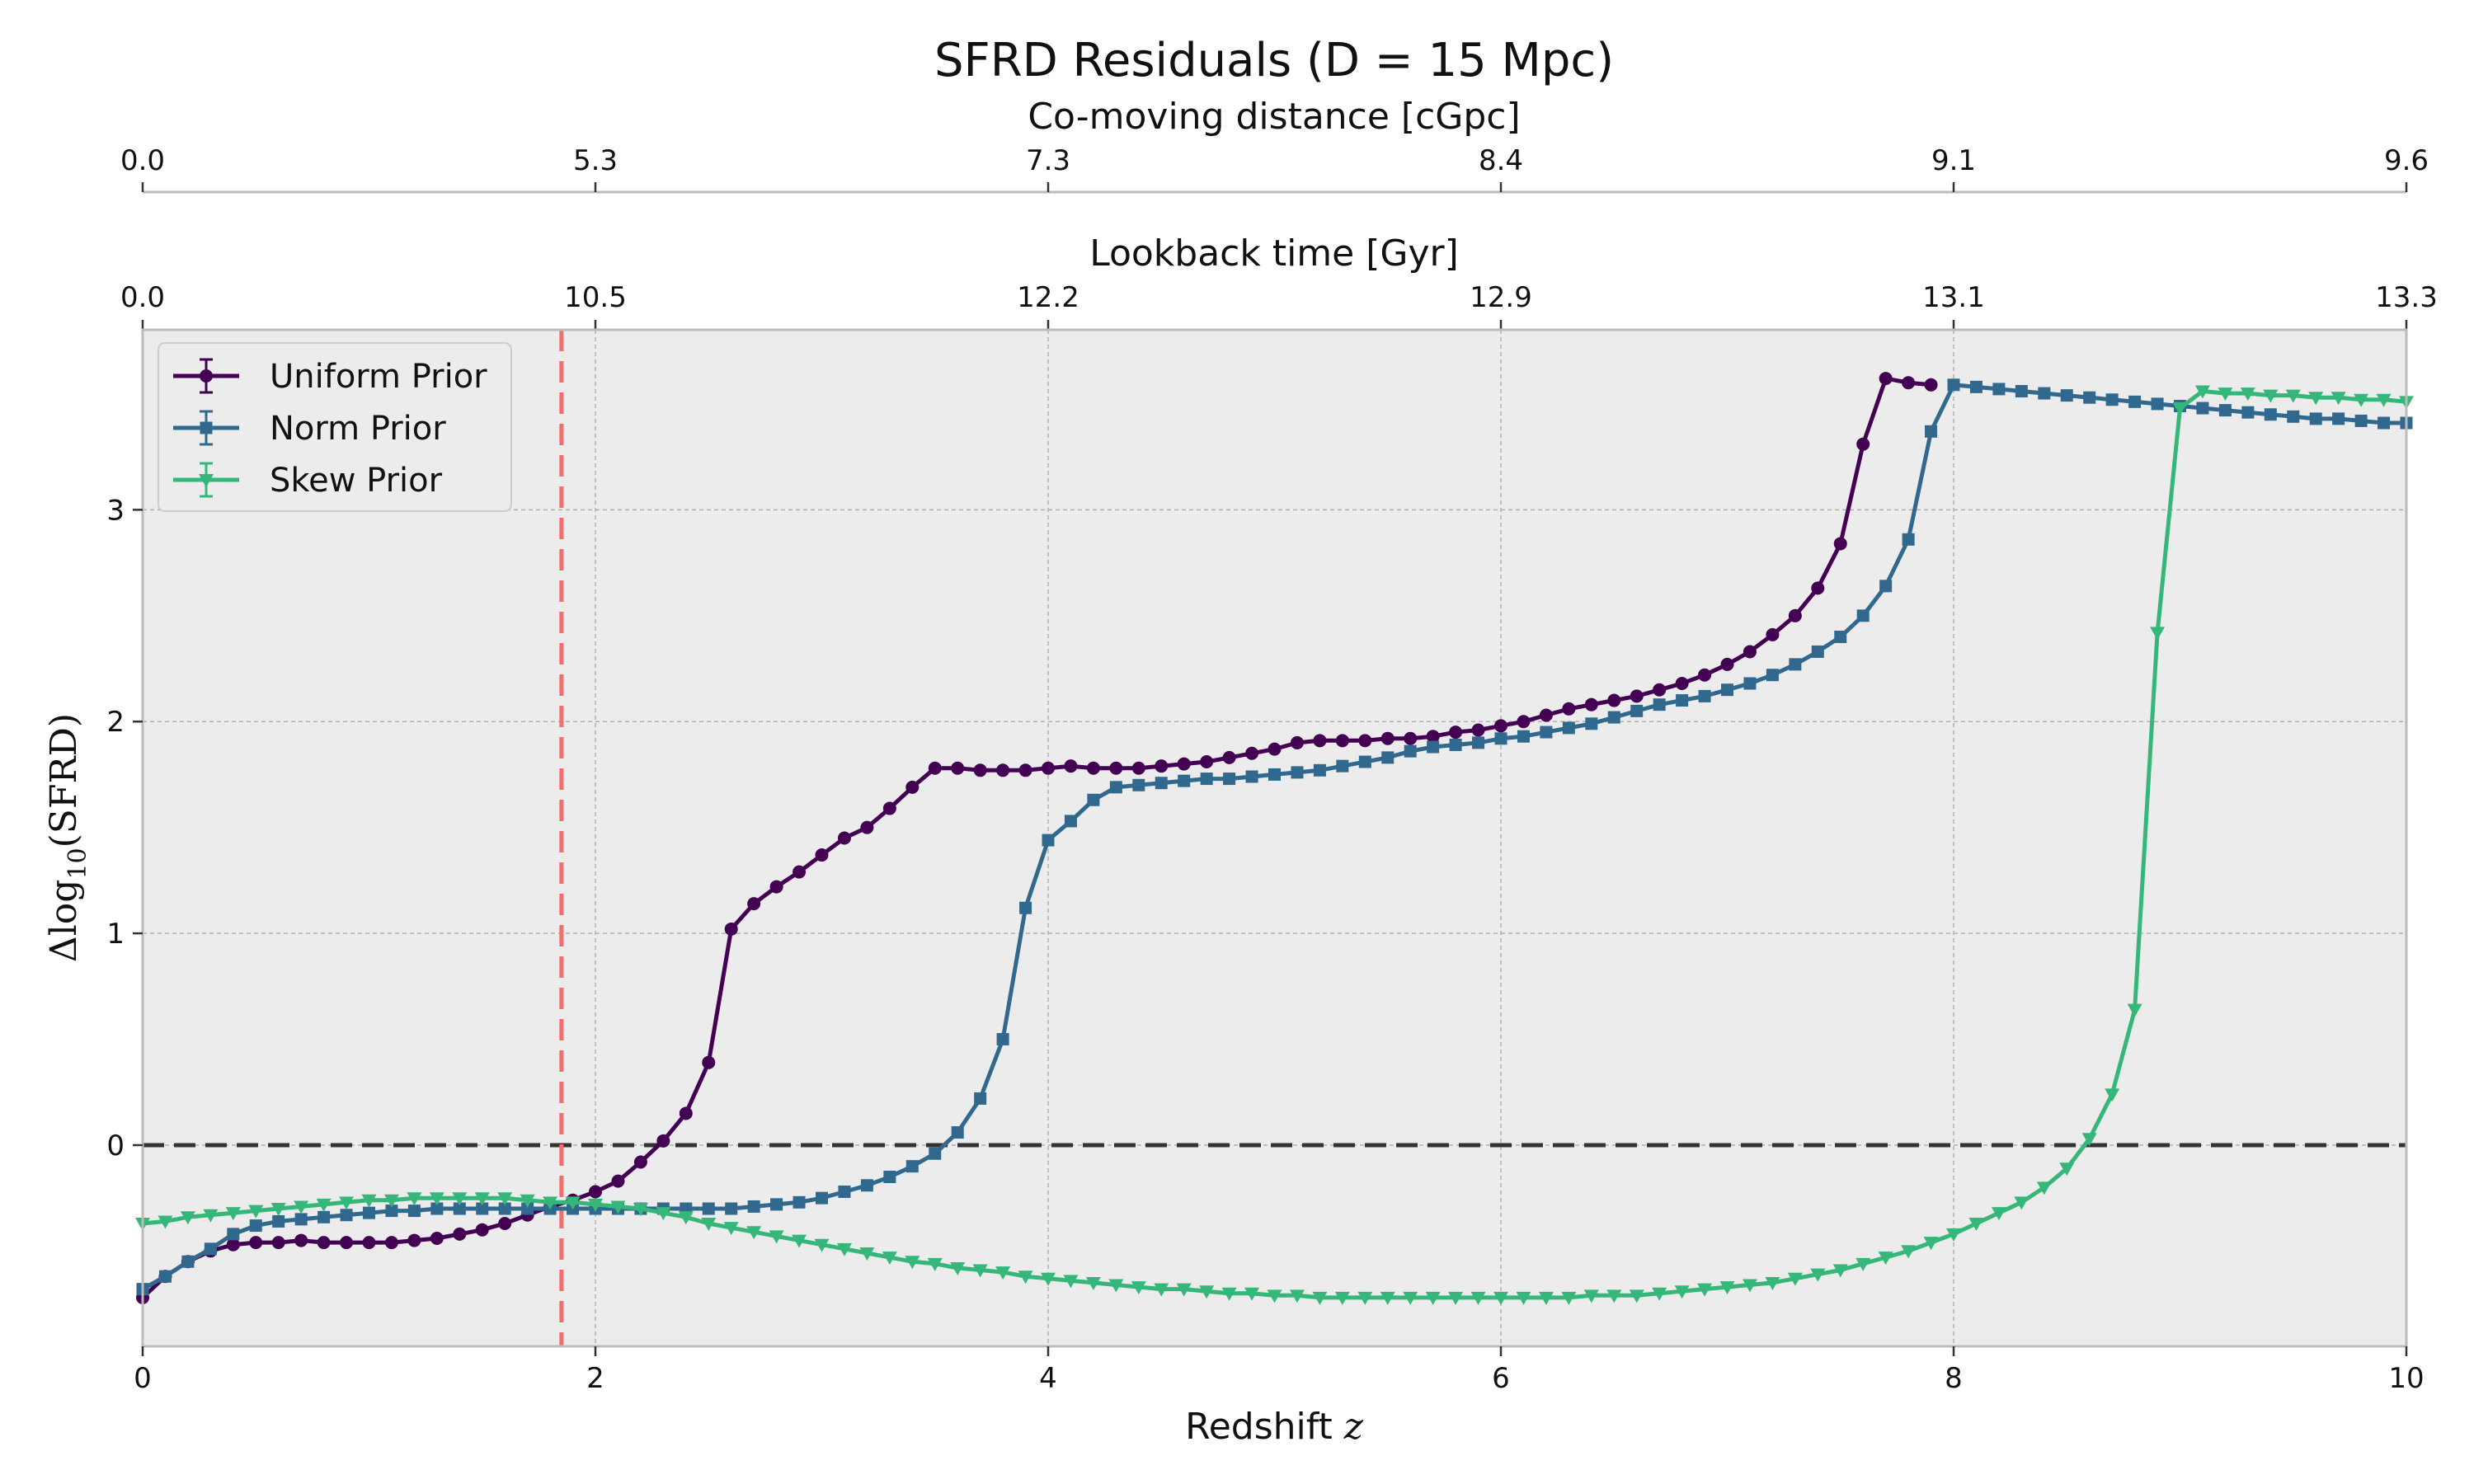 Image resolution: width=2474 pixels, height=1484 pixels. I want to click on y-tick-label: 2, so click(115, 722).